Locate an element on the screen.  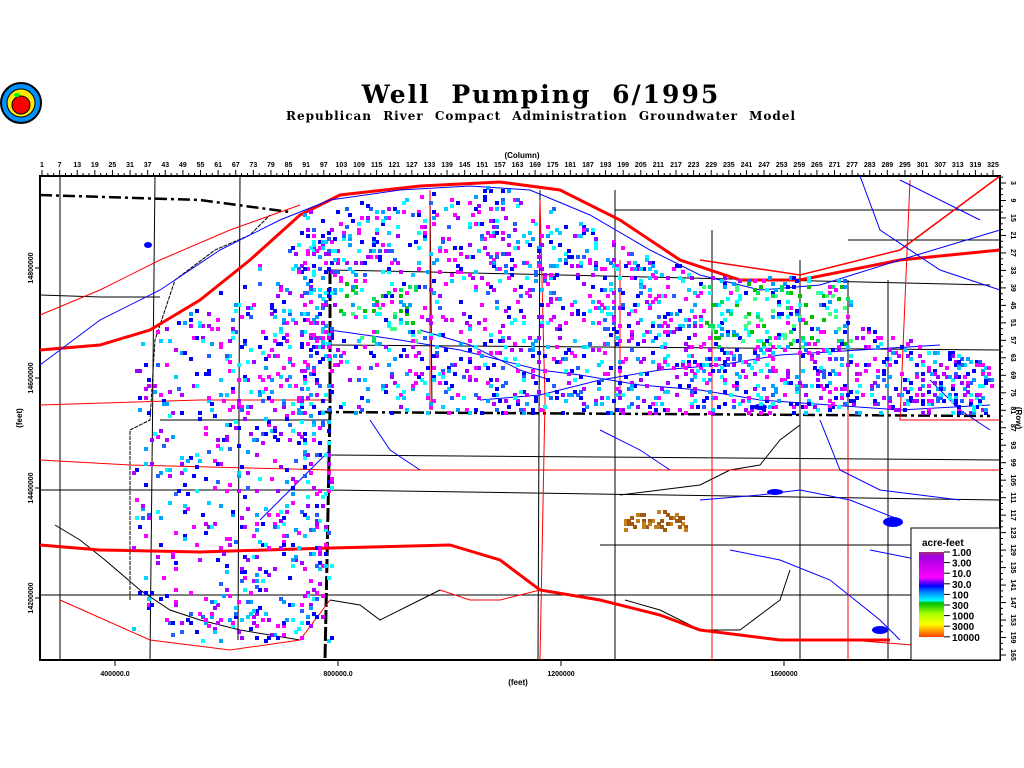
top-tick-label: 79 is located at coordinates (271, 165).